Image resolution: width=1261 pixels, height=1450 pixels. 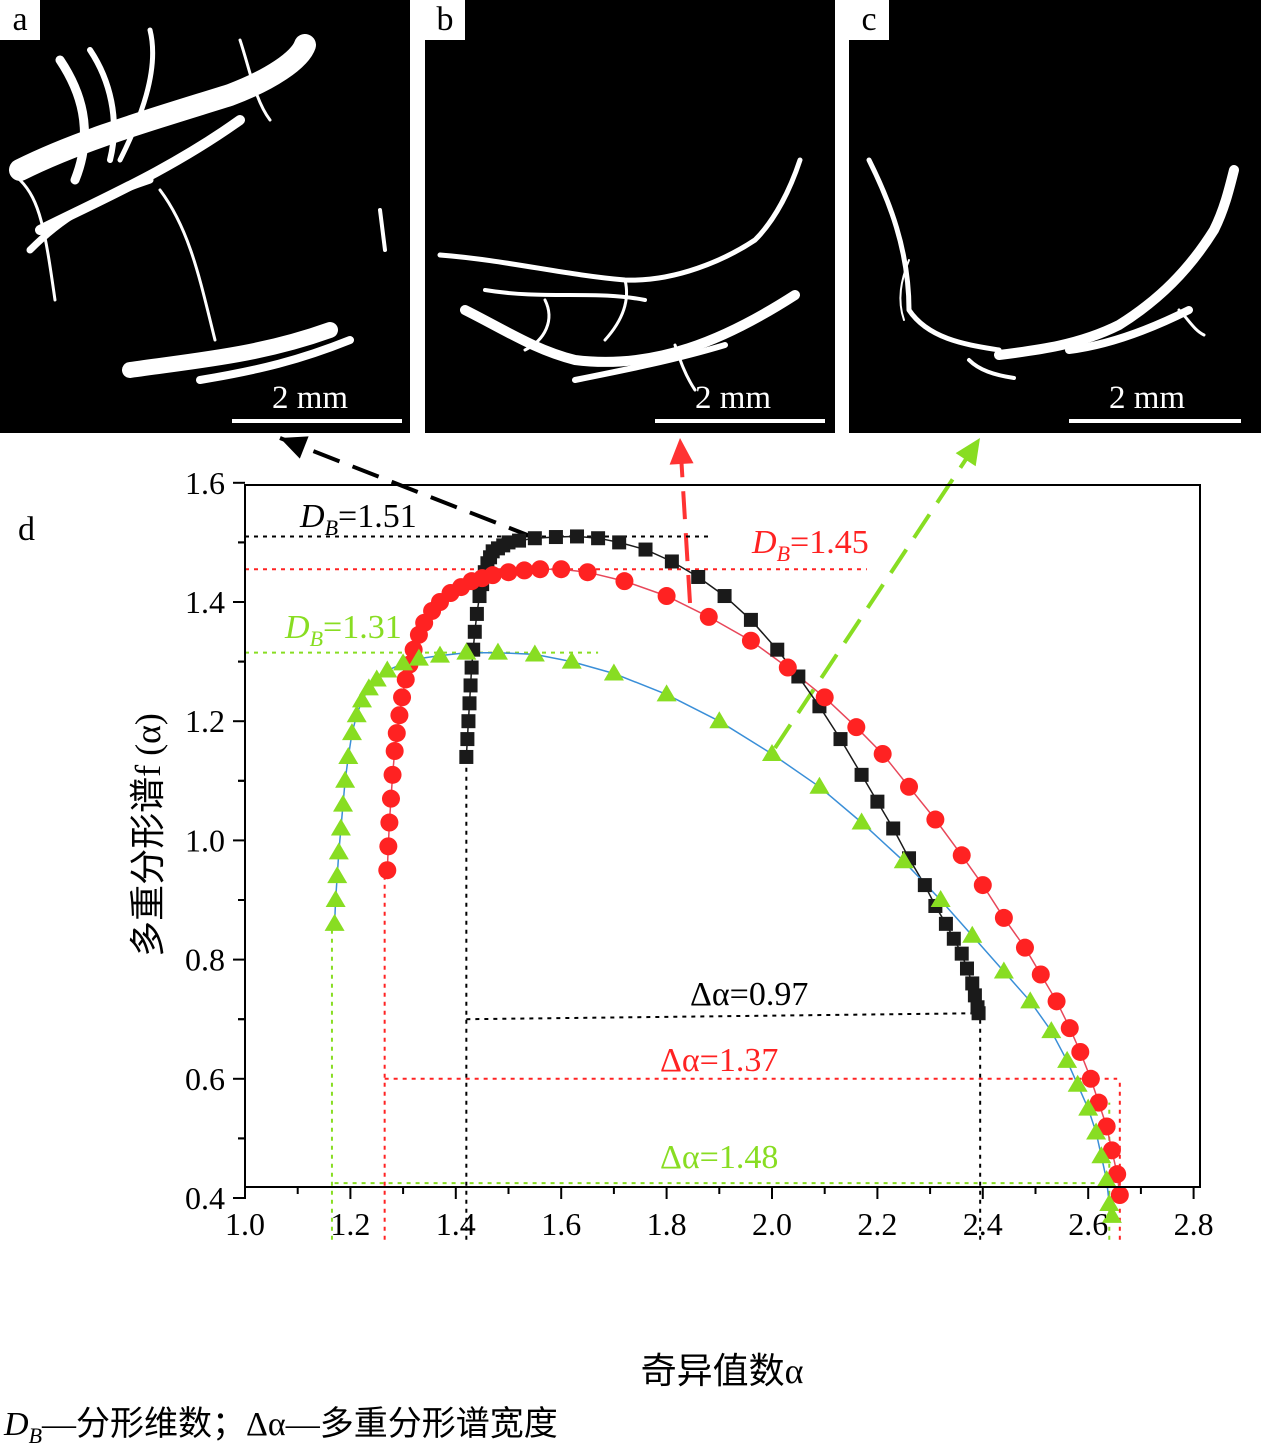 I want to click on scale-bar-b, so click(x=740, y=421).